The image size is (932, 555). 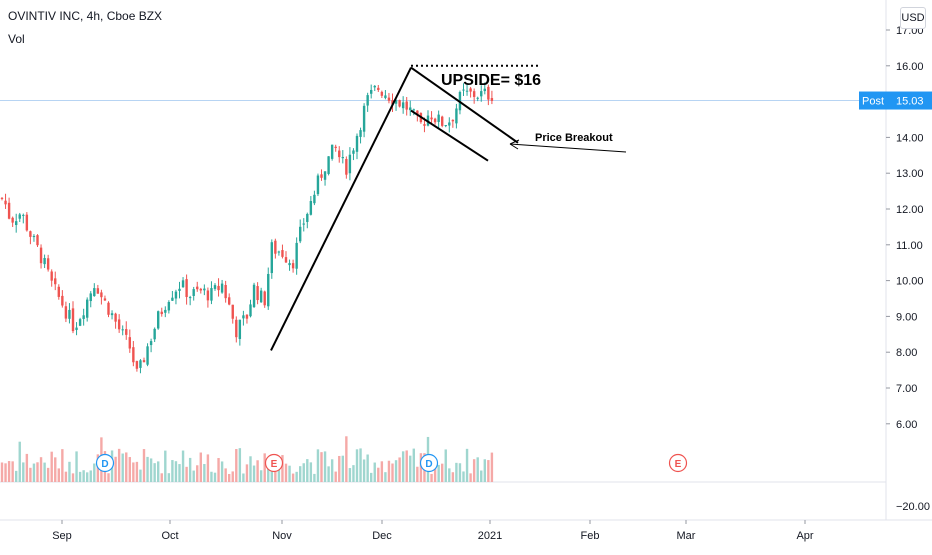 I want to click on y-tick-label: 13.00, so click(x=910, y=174).